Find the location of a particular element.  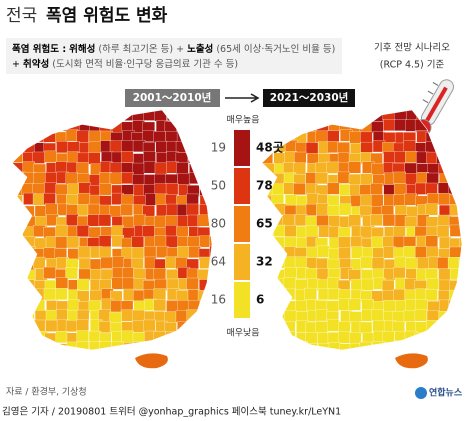

vulnerability: 취약성 is located at coordinates (36, 64).